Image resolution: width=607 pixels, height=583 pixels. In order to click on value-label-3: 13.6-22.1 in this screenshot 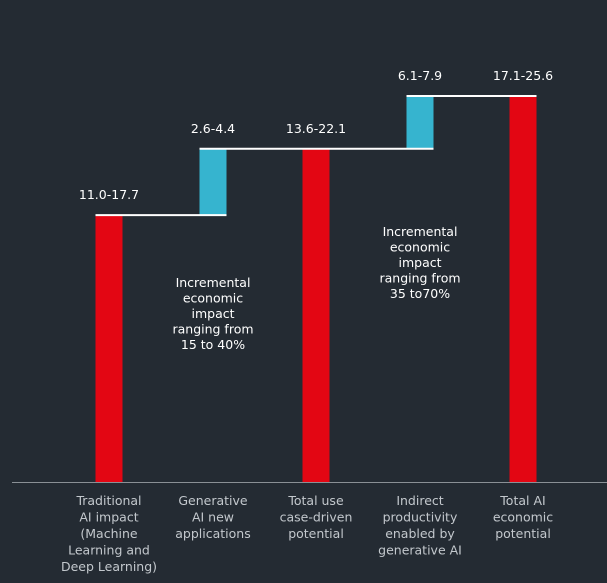, I will do `click(316, 128)`.